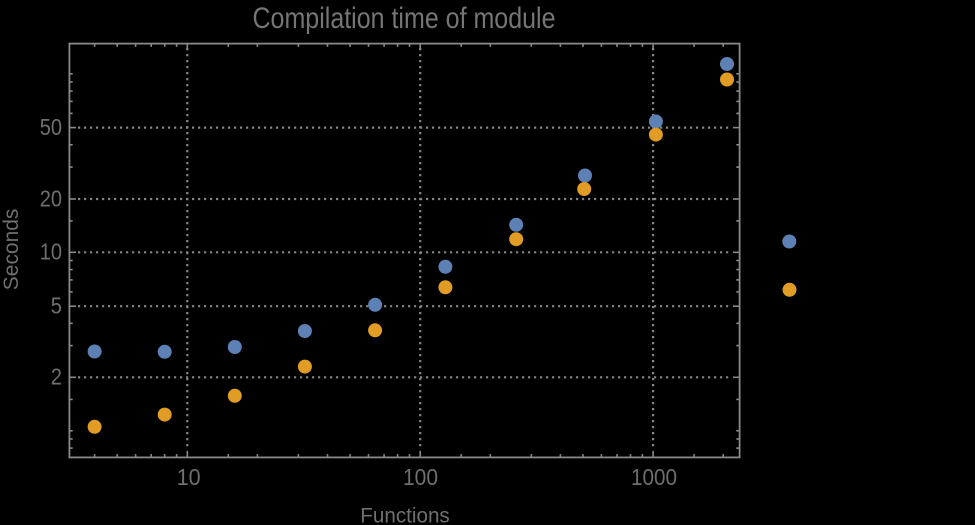  I want to click on svg-text: 1000, so click(654, 477).